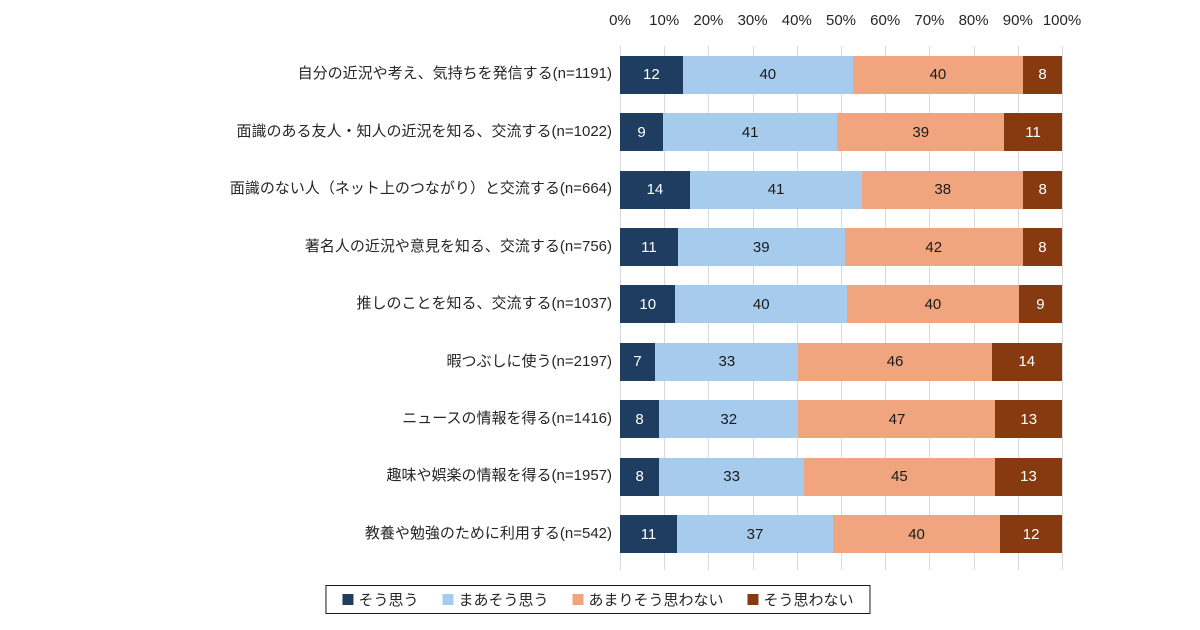  Describe the element at coordinates (638, 361) in the screenshot. I see `bar-segment: 7` at that location.